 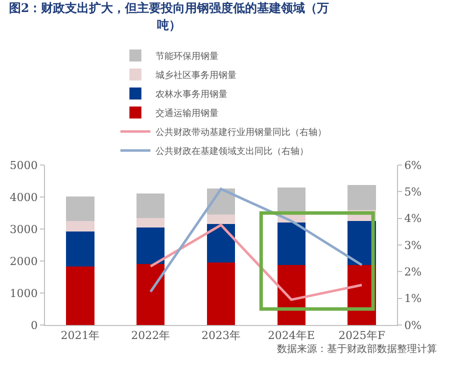 What do you see at coordinates (413, 219) in the screenshot?
I see `y2-tick-label: 4%` at bounding box center [413, 219].